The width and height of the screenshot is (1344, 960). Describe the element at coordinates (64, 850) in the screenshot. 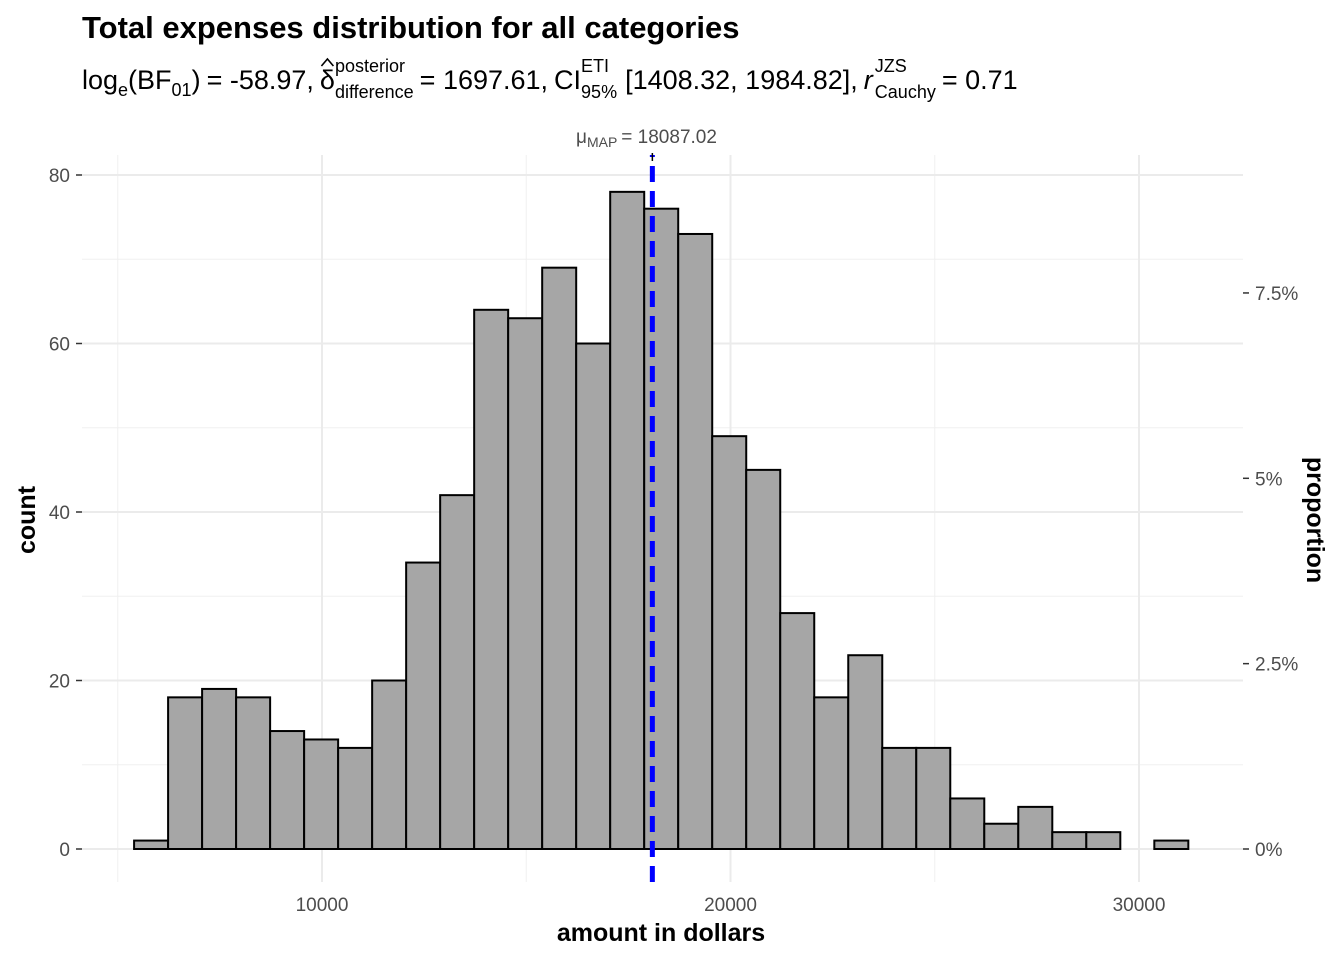

I see `y-tick-label: 0` at that location.